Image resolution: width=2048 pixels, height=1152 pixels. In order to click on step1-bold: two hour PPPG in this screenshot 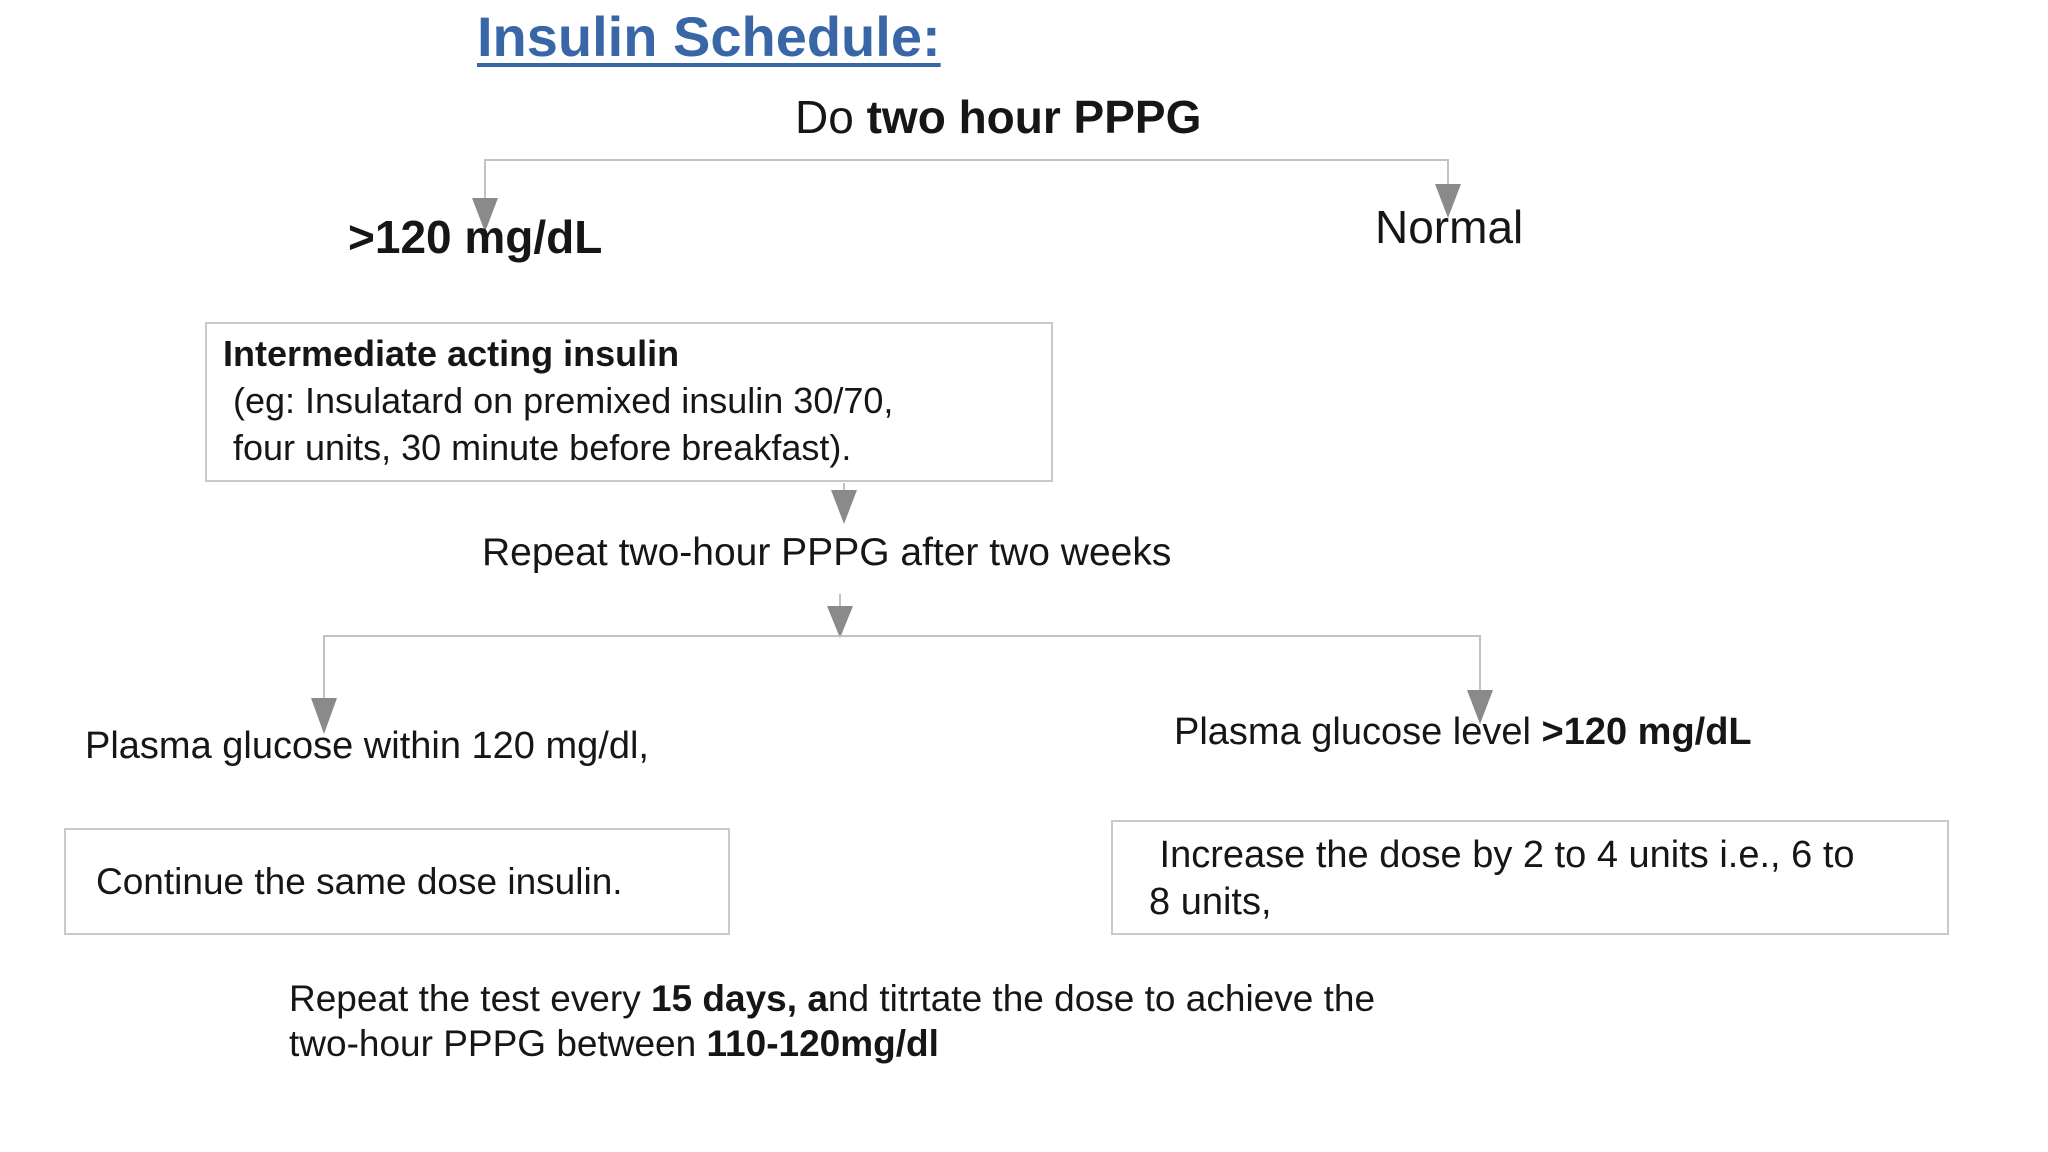, I will do `click(1034, 117)`.